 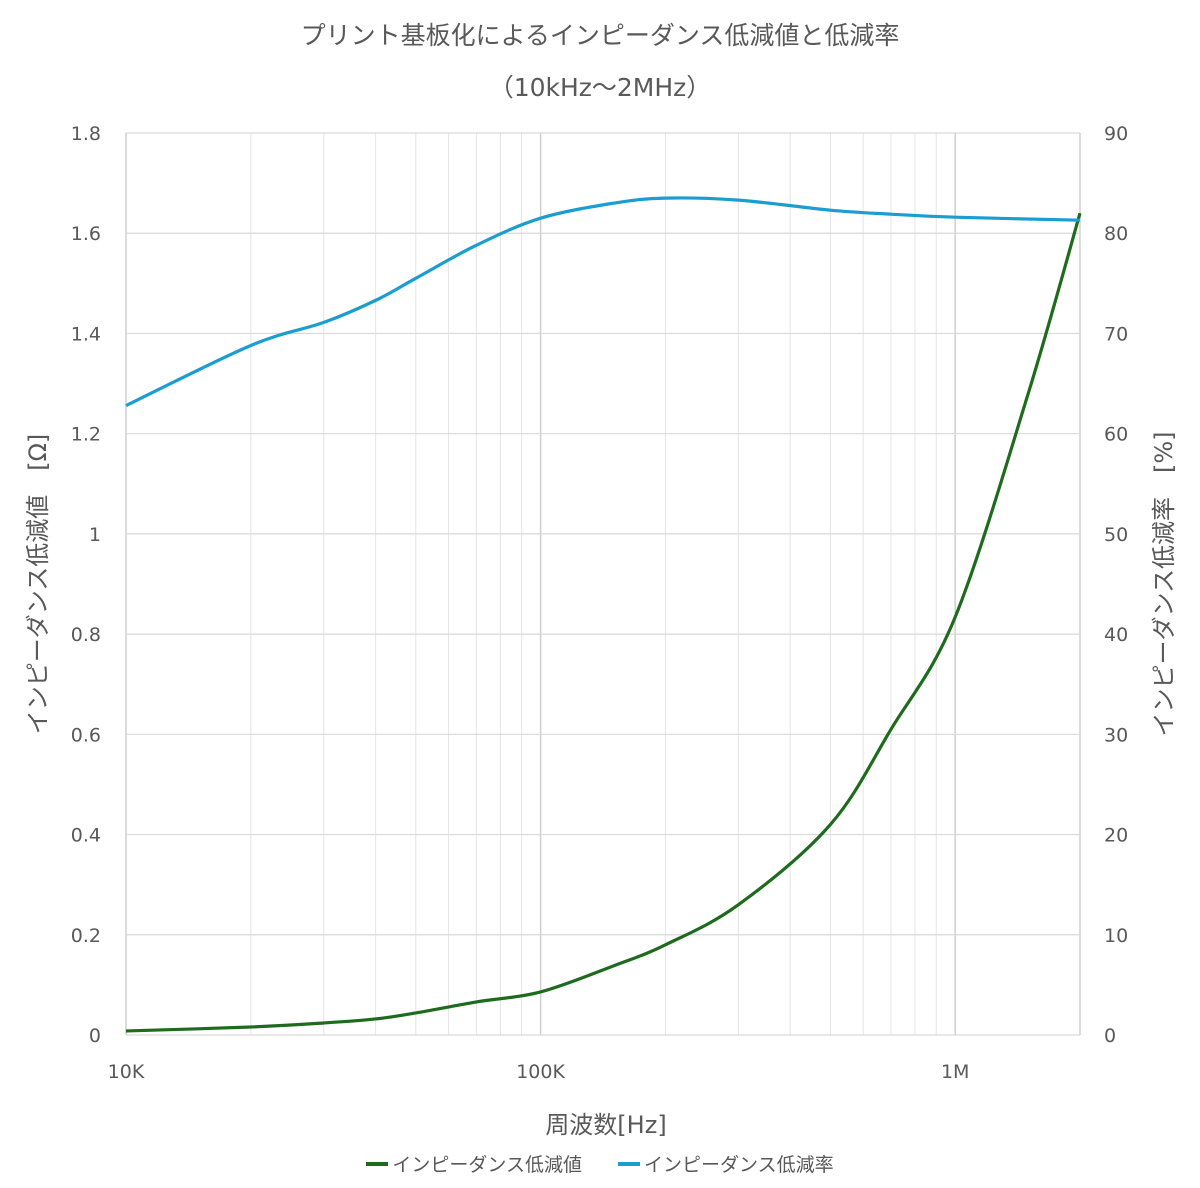 What do you see at coordinates (1116, 836) in the screenshot?
I see `y2-tick-label: 20` at bounding box center [1116, 836].